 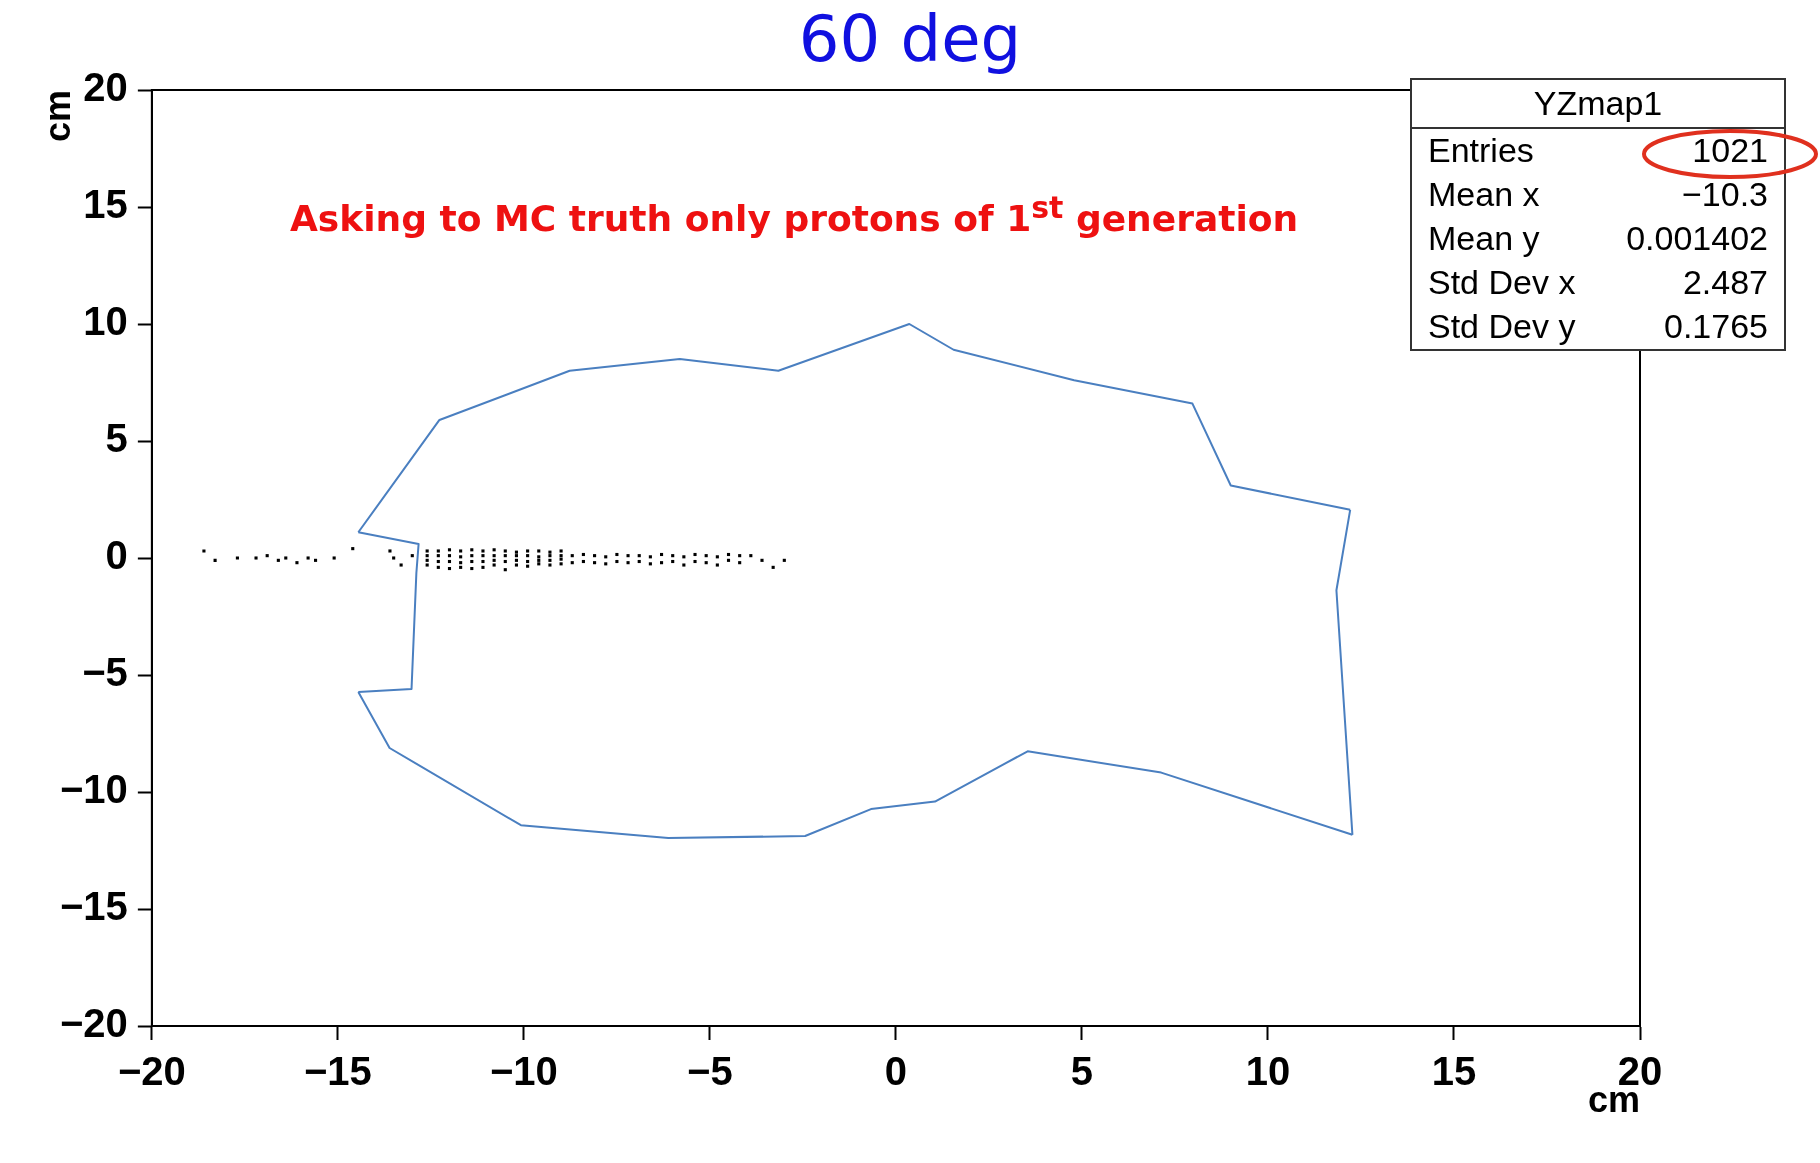 What do you see at coordinates (1598, 104) in the screenshot?
I see `annotation: YZmap1` at bounding box center [1598, 104].